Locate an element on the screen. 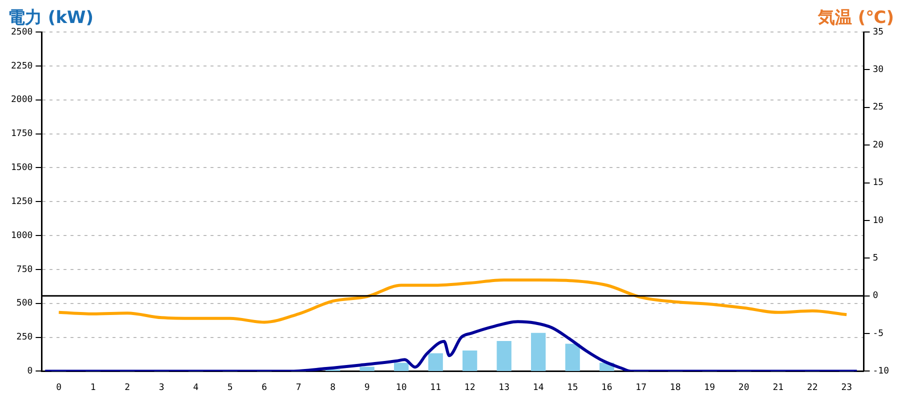 The width and height of the screenshot is (900, 400). y-tick-label: 250 is located at coordinates (24, 337).